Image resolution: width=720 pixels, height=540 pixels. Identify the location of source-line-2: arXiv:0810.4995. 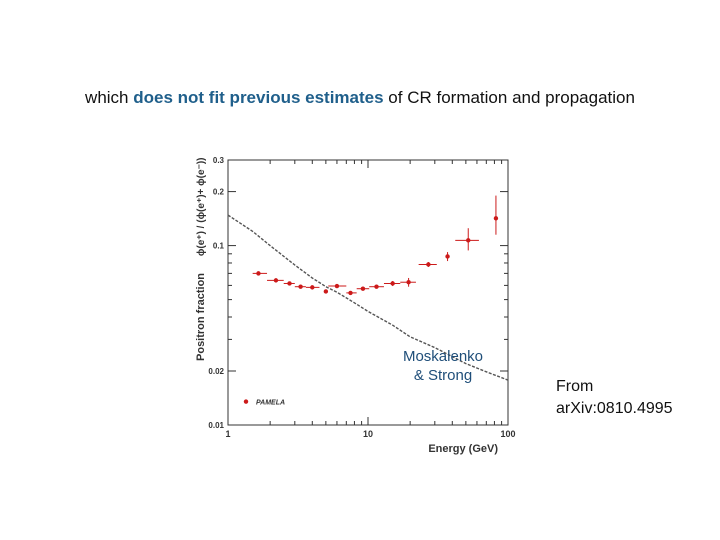
(614, 408).